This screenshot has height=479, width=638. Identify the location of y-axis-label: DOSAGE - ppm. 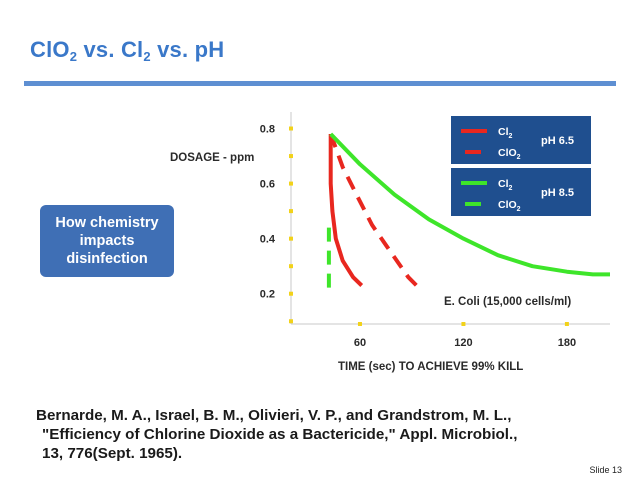
(212, 158).